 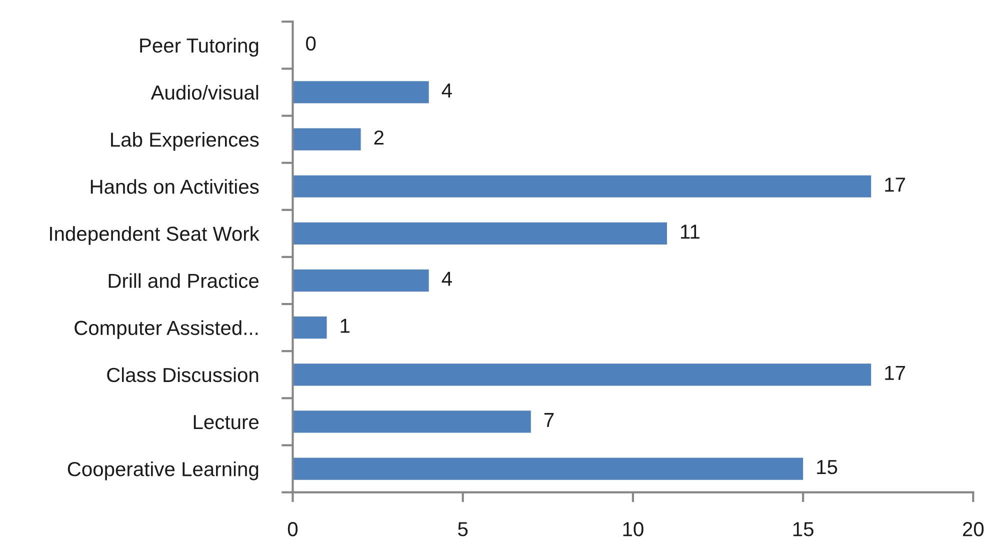 What do you see at coordinates (549, 420) in the screenshot?
I see `data-label: 7` at bounding box center [549, 420].